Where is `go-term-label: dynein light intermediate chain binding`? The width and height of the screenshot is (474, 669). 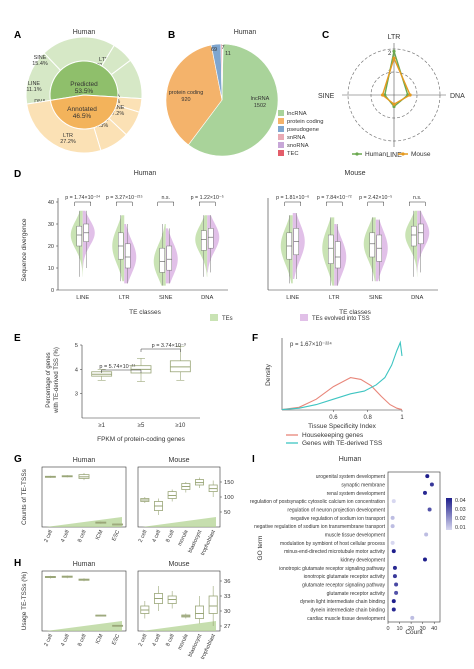 go-term-label: dynein light intermediate chain binding is located at coordinates (342, 602).